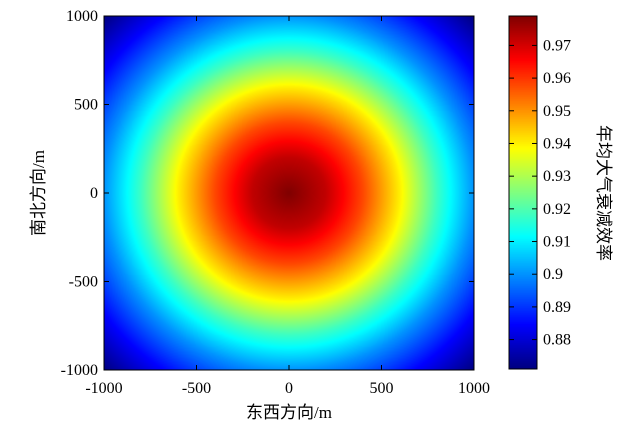  I want to click on colorbar-tick-label: 0.96, so click(557, 78).